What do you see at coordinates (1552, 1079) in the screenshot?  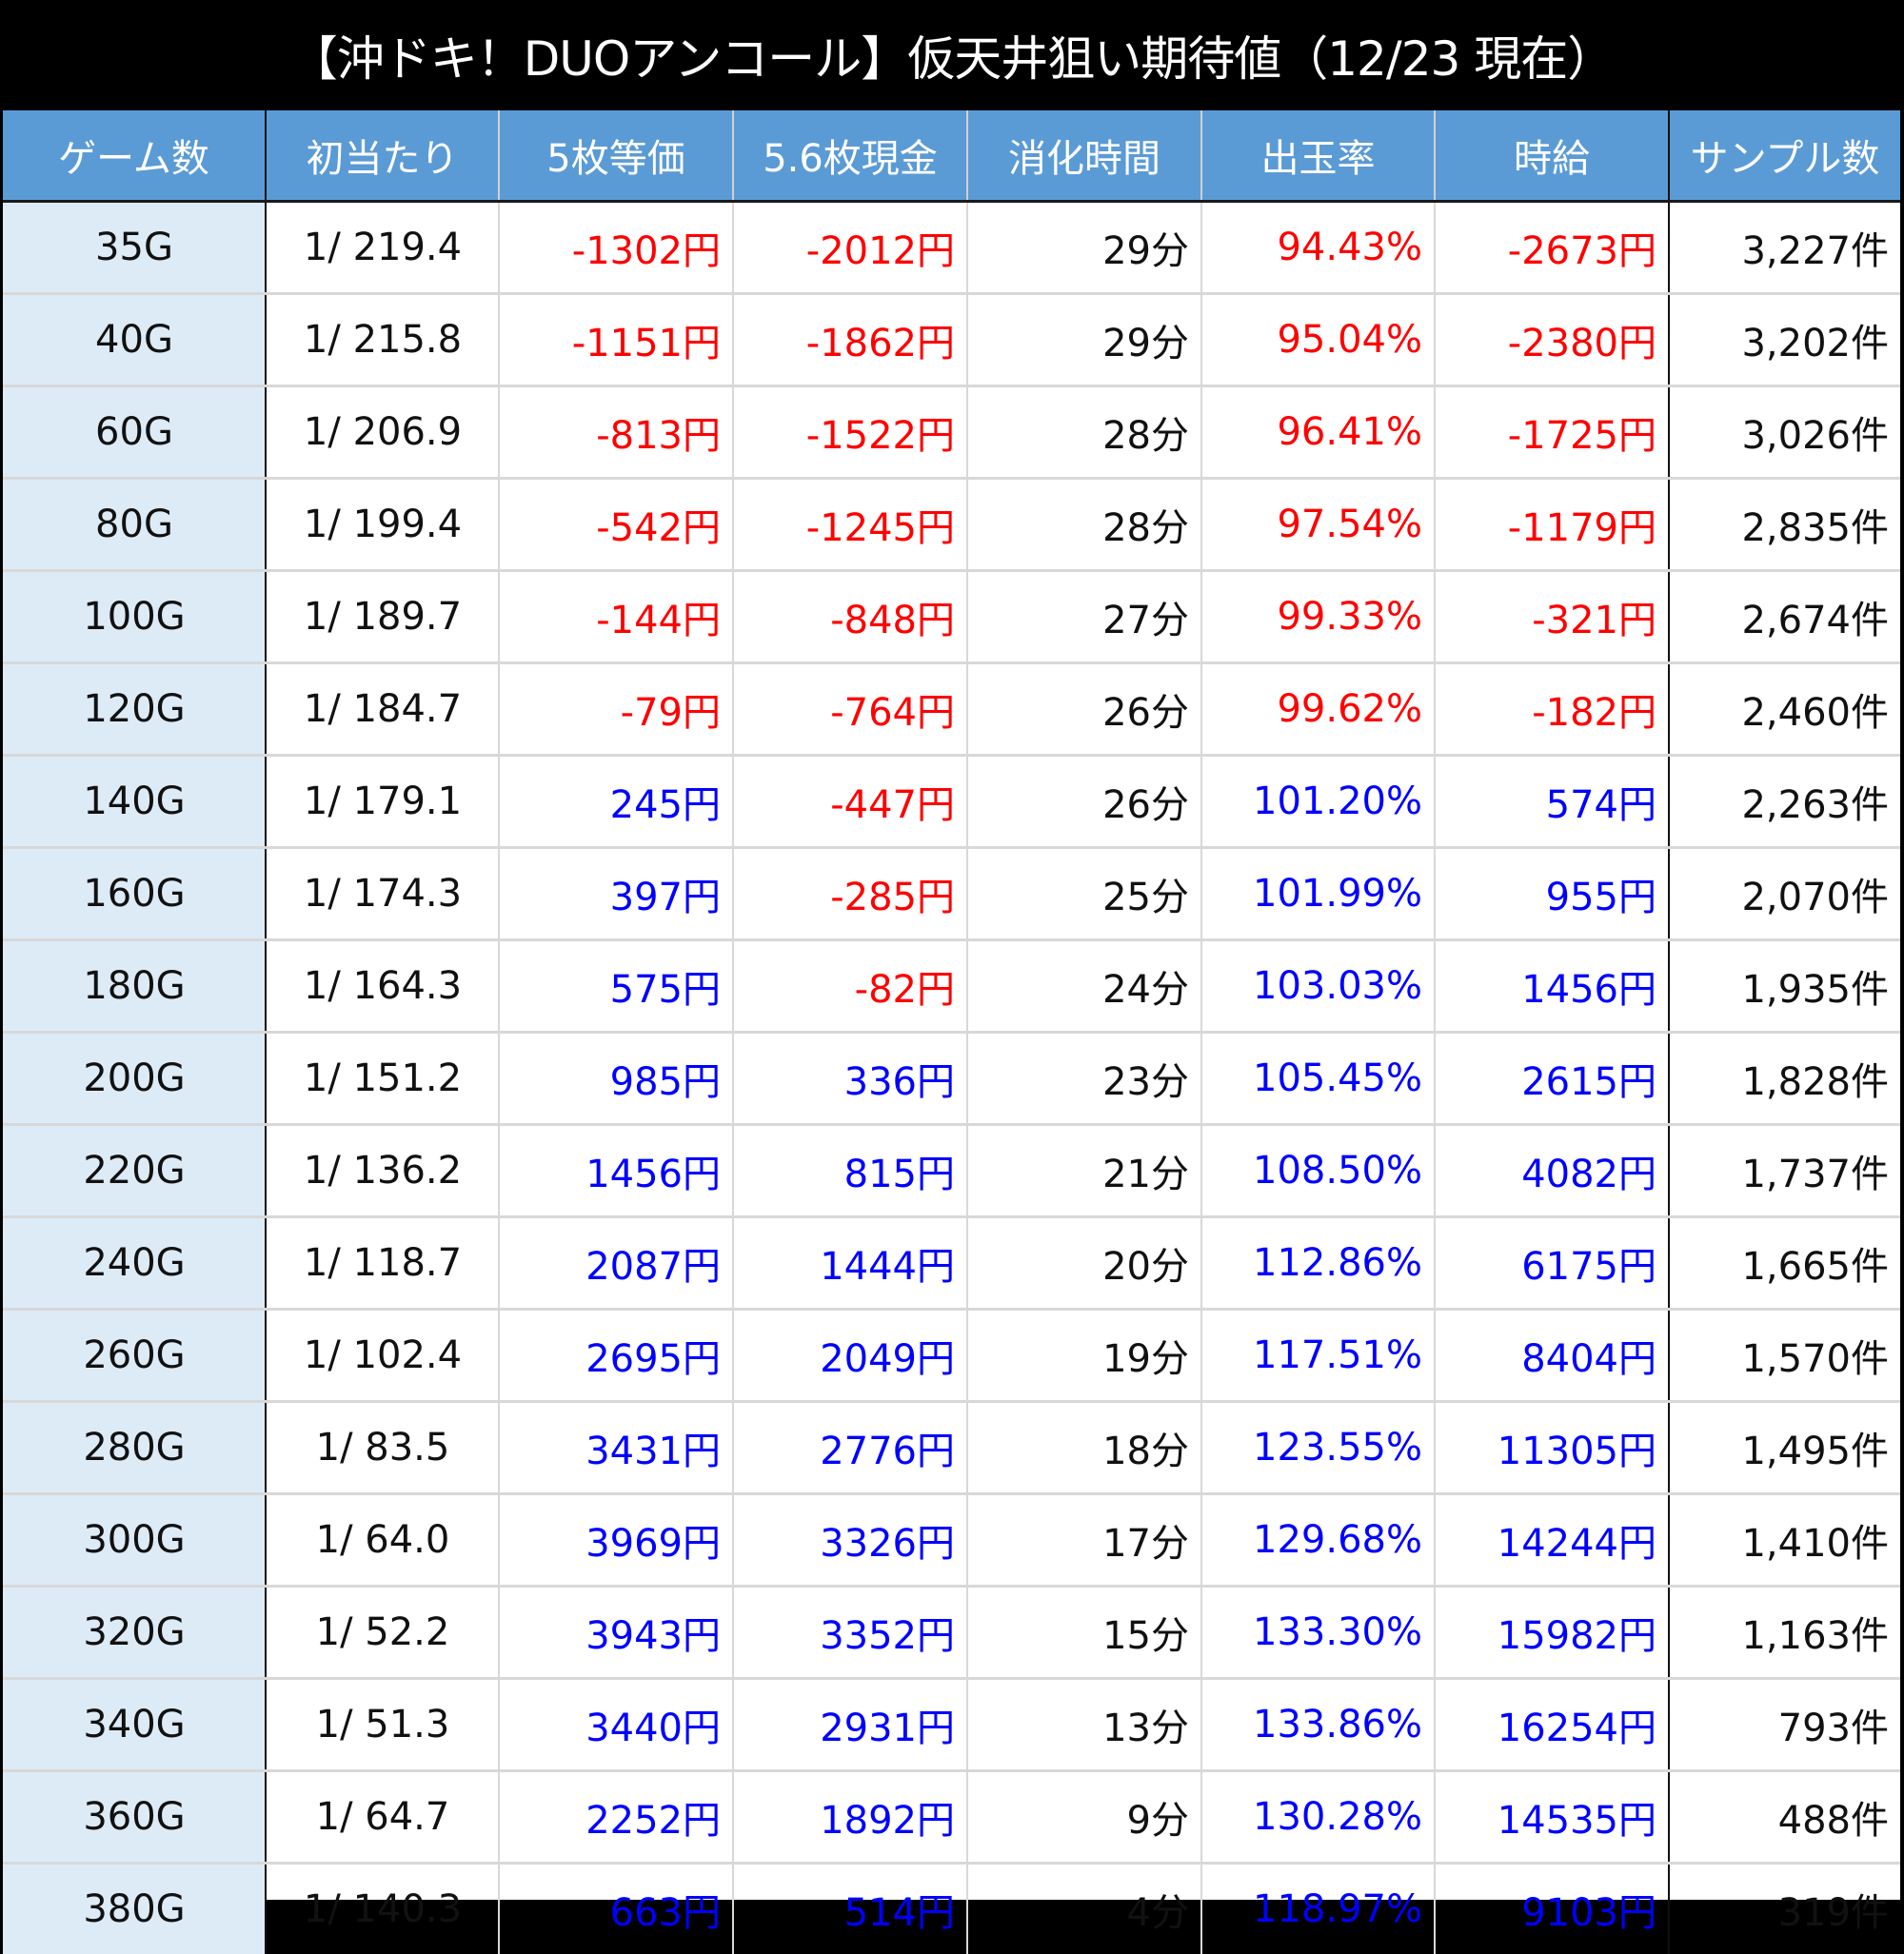 I see `cell-col-hourly: 2615円` at bounding box center [1552, 1079].